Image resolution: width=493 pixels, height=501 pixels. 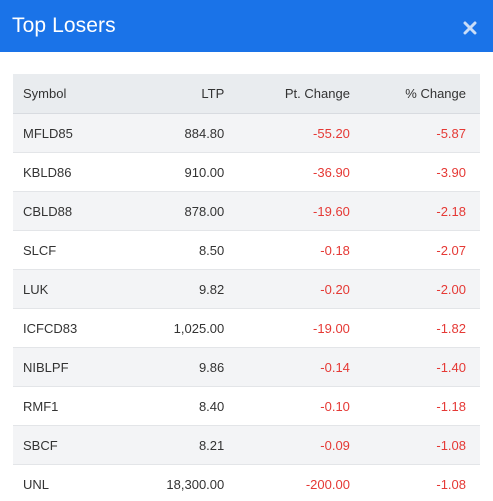 I want to click on table-row: SLCF 8.50 -0.18 -2.07, so click(x=246, y=250).